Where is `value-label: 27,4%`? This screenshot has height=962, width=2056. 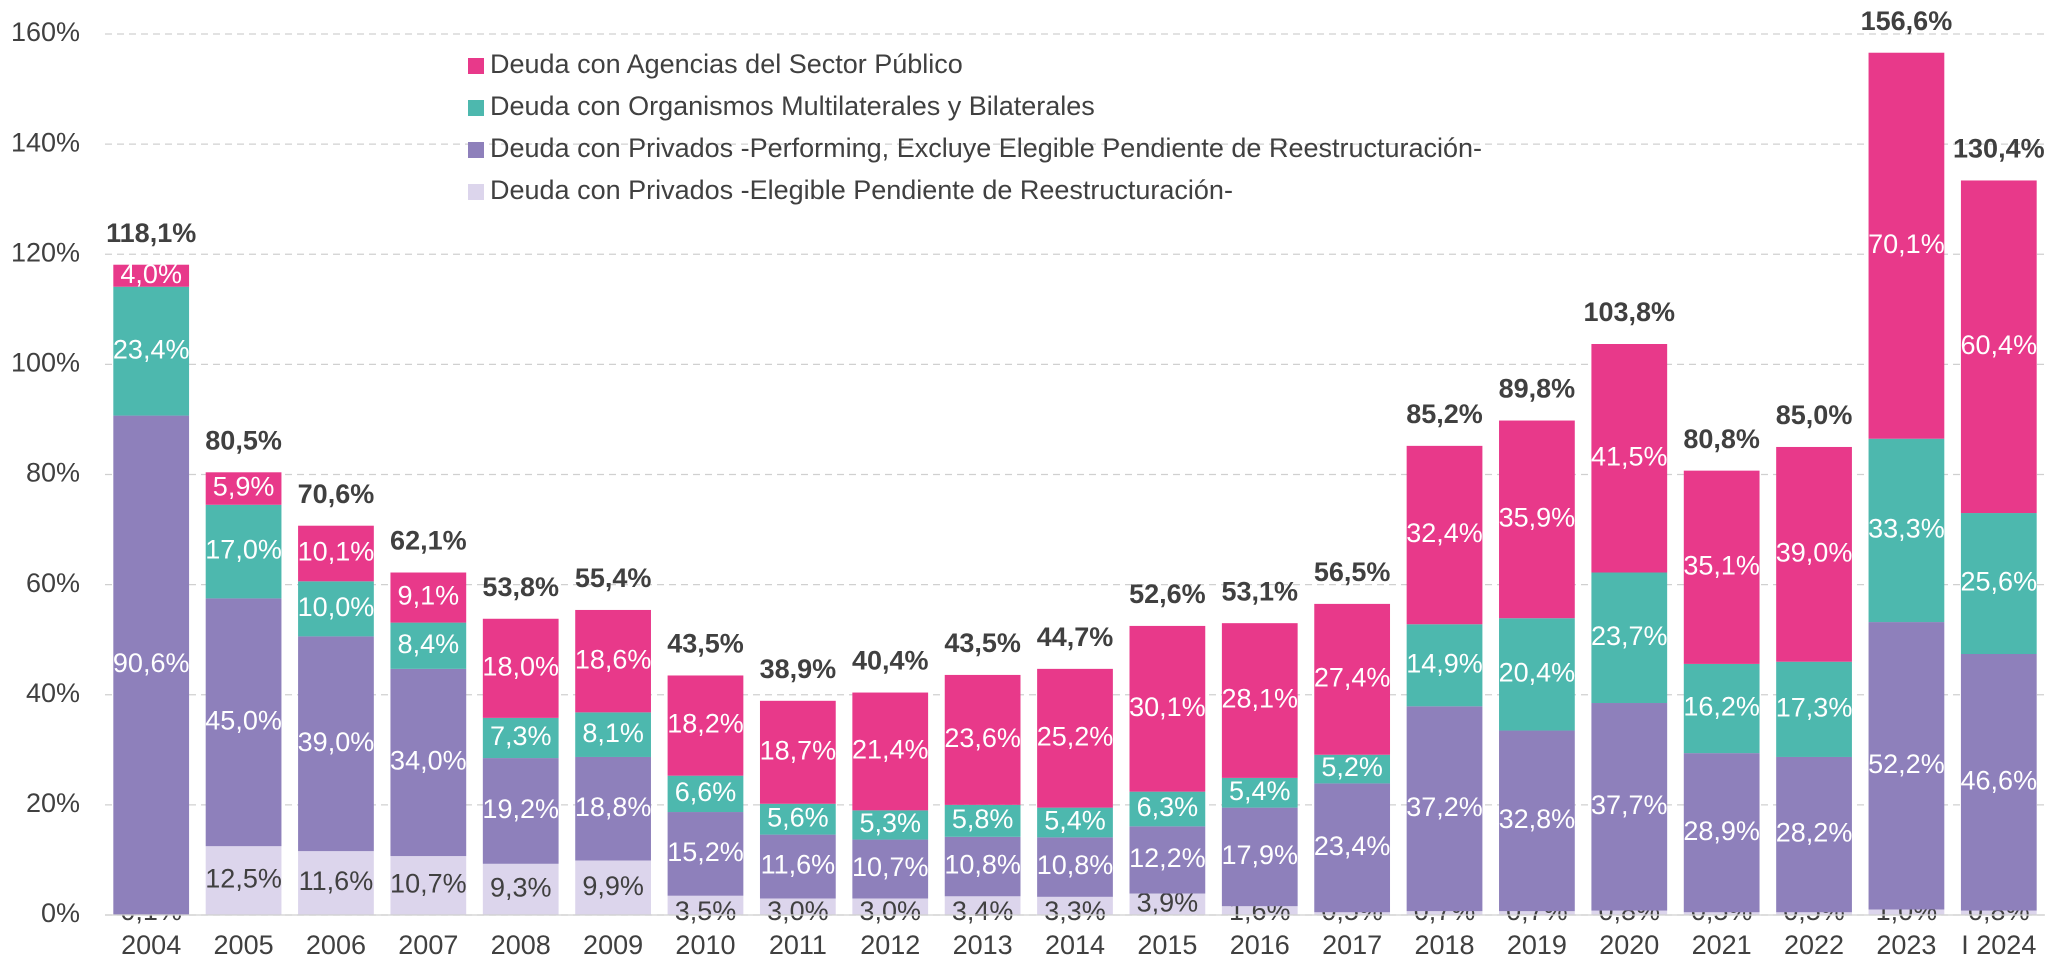
value-label: 27,4% is located at coordinates (1352, 677).